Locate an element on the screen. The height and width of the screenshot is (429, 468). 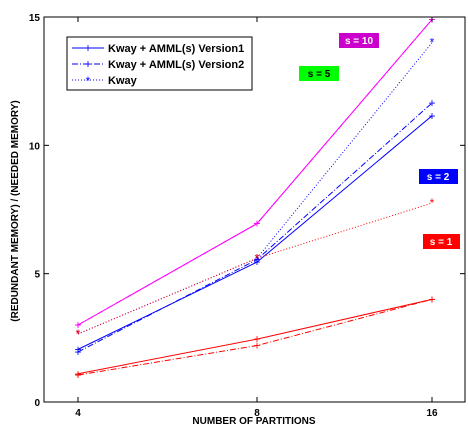
s1-version1-line is located at coordinates (255, 336).